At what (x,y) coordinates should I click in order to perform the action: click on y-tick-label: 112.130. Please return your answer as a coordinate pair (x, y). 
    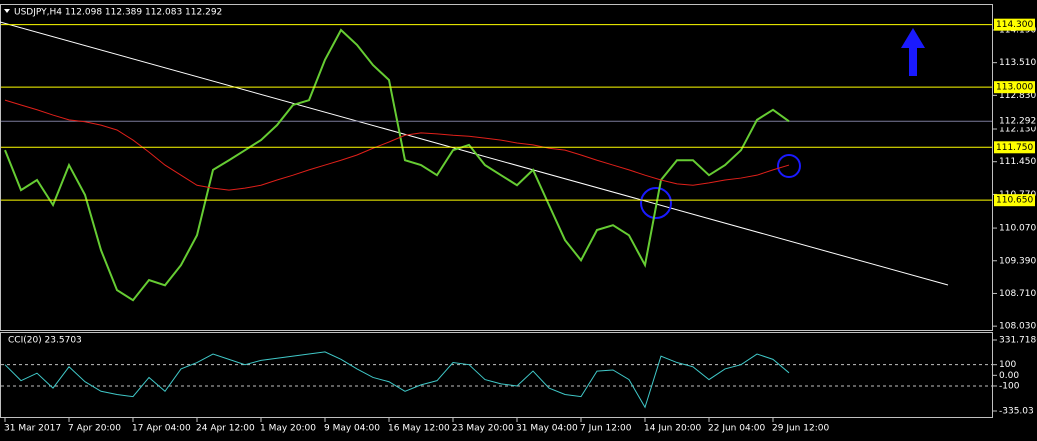
    Looking at the image, I should click on (1017, 130).